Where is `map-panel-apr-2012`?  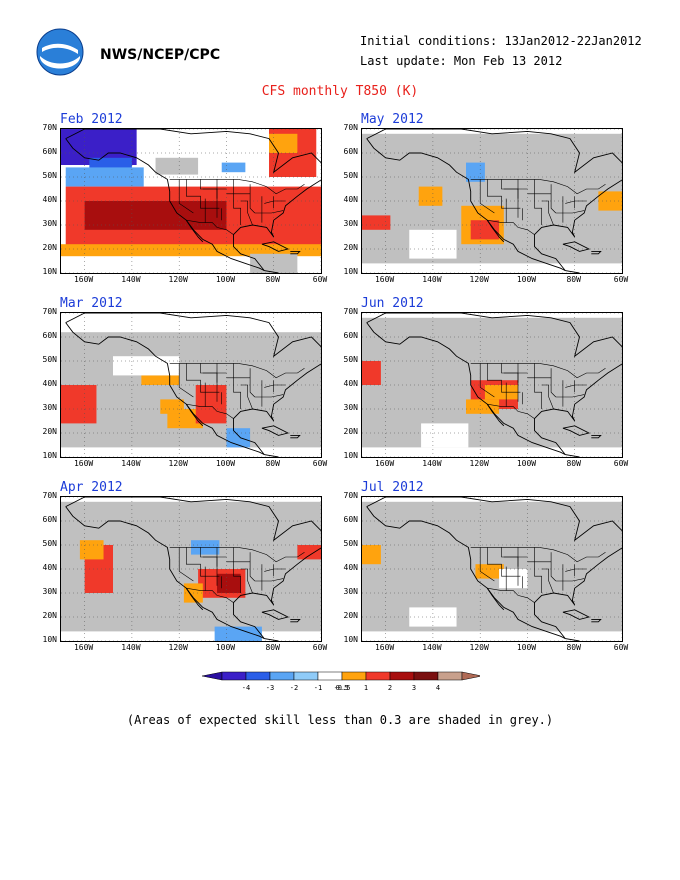
map-panel-apr-2012 is located at coordinates (191, 569).